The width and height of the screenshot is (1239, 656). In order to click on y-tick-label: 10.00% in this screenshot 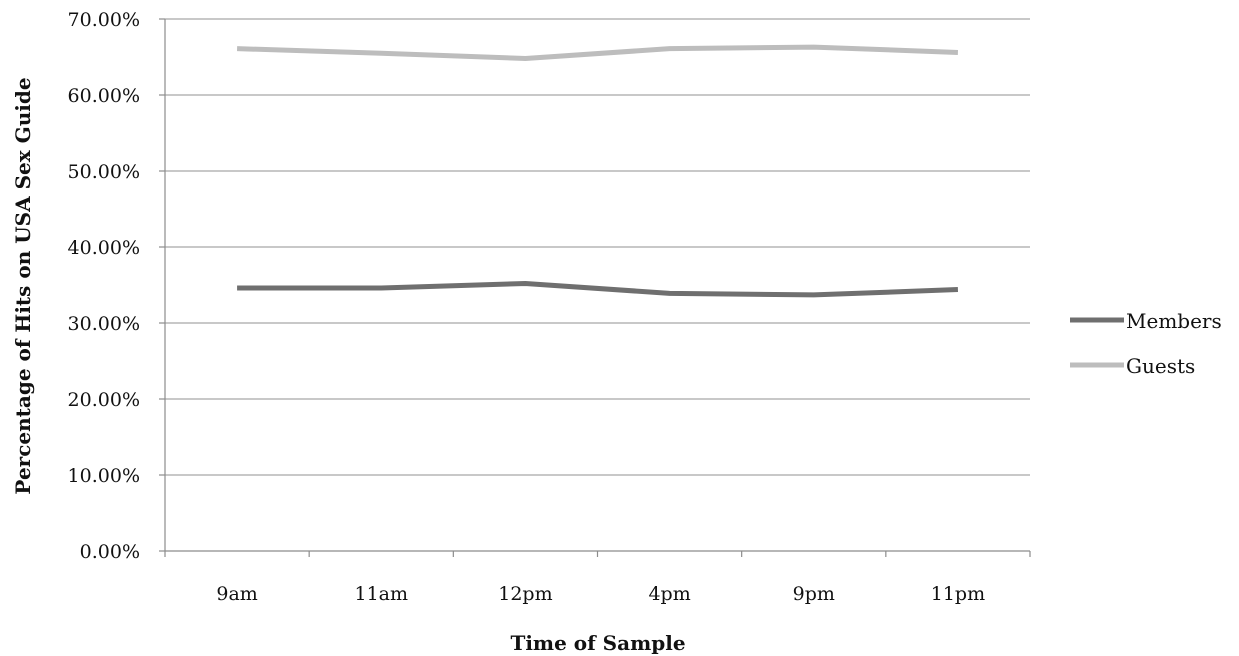, I will do `click(104, 476)`.